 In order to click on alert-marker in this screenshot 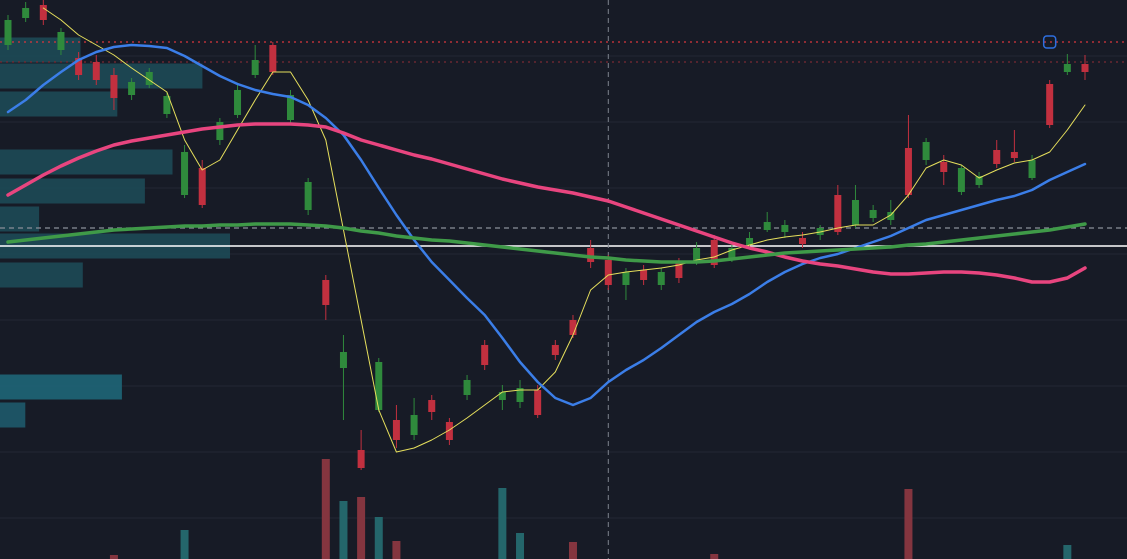, I will do `click(1049, 42)`.